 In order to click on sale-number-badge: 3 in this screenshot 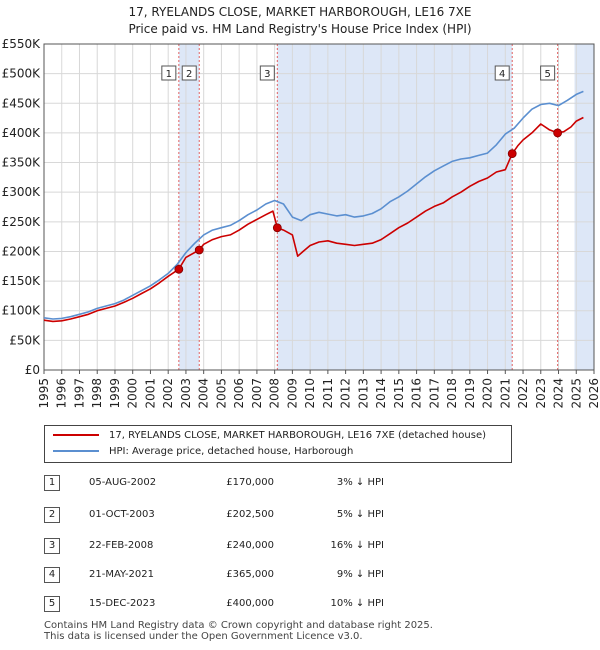, I will do `click(52, 546)`.